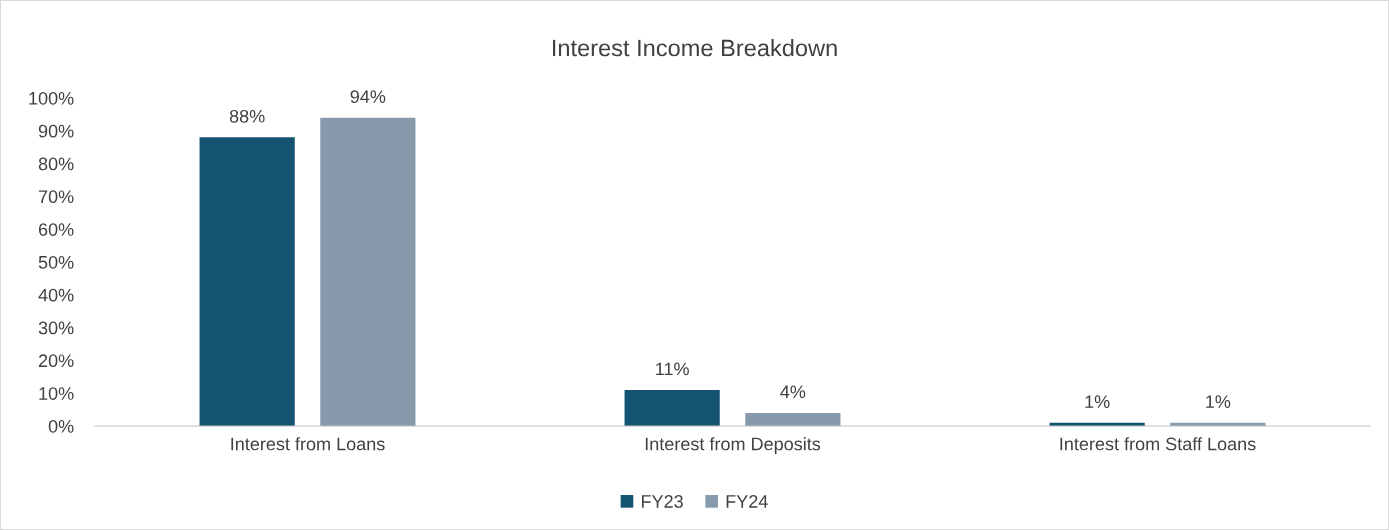 Image resolution: width=1389 pixels, height=530 pixels. I want to click on data-label: 11%, so click(672, 369).